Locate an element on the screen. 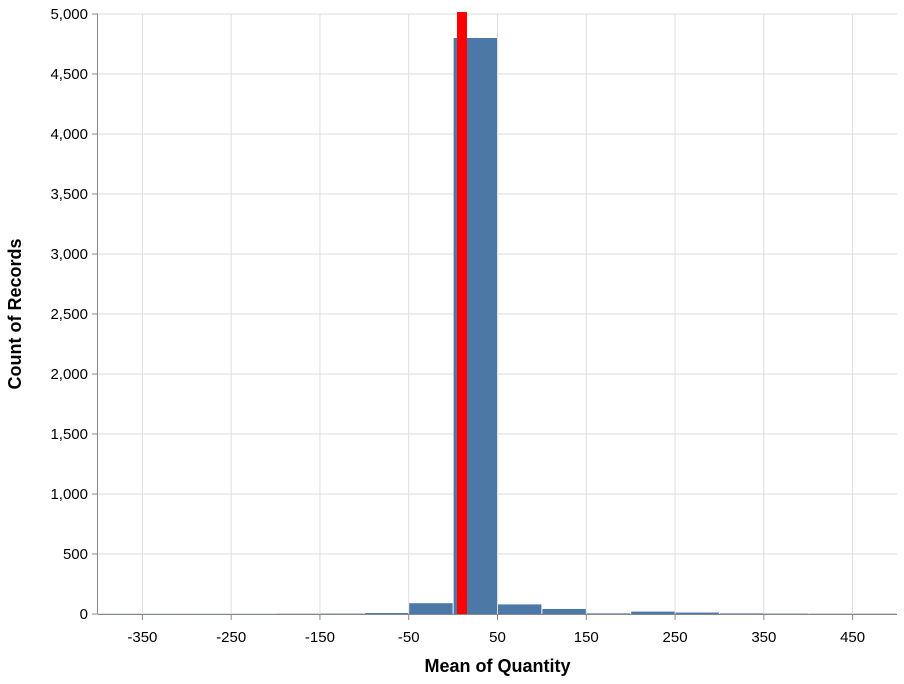 The width and height of the screenshot is (904, 684). x-tick-label: -150 is located at coordinates (320, 637).